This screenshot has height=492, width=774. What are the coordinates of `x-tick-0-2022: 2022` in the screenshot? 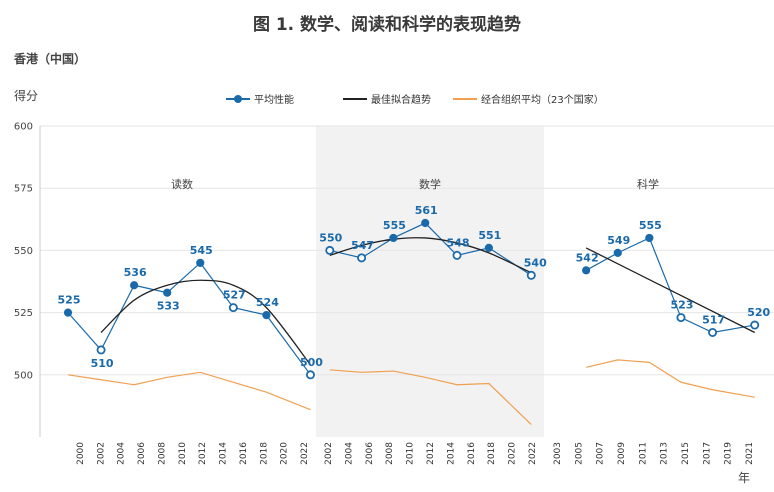 It's located at (305, 453).